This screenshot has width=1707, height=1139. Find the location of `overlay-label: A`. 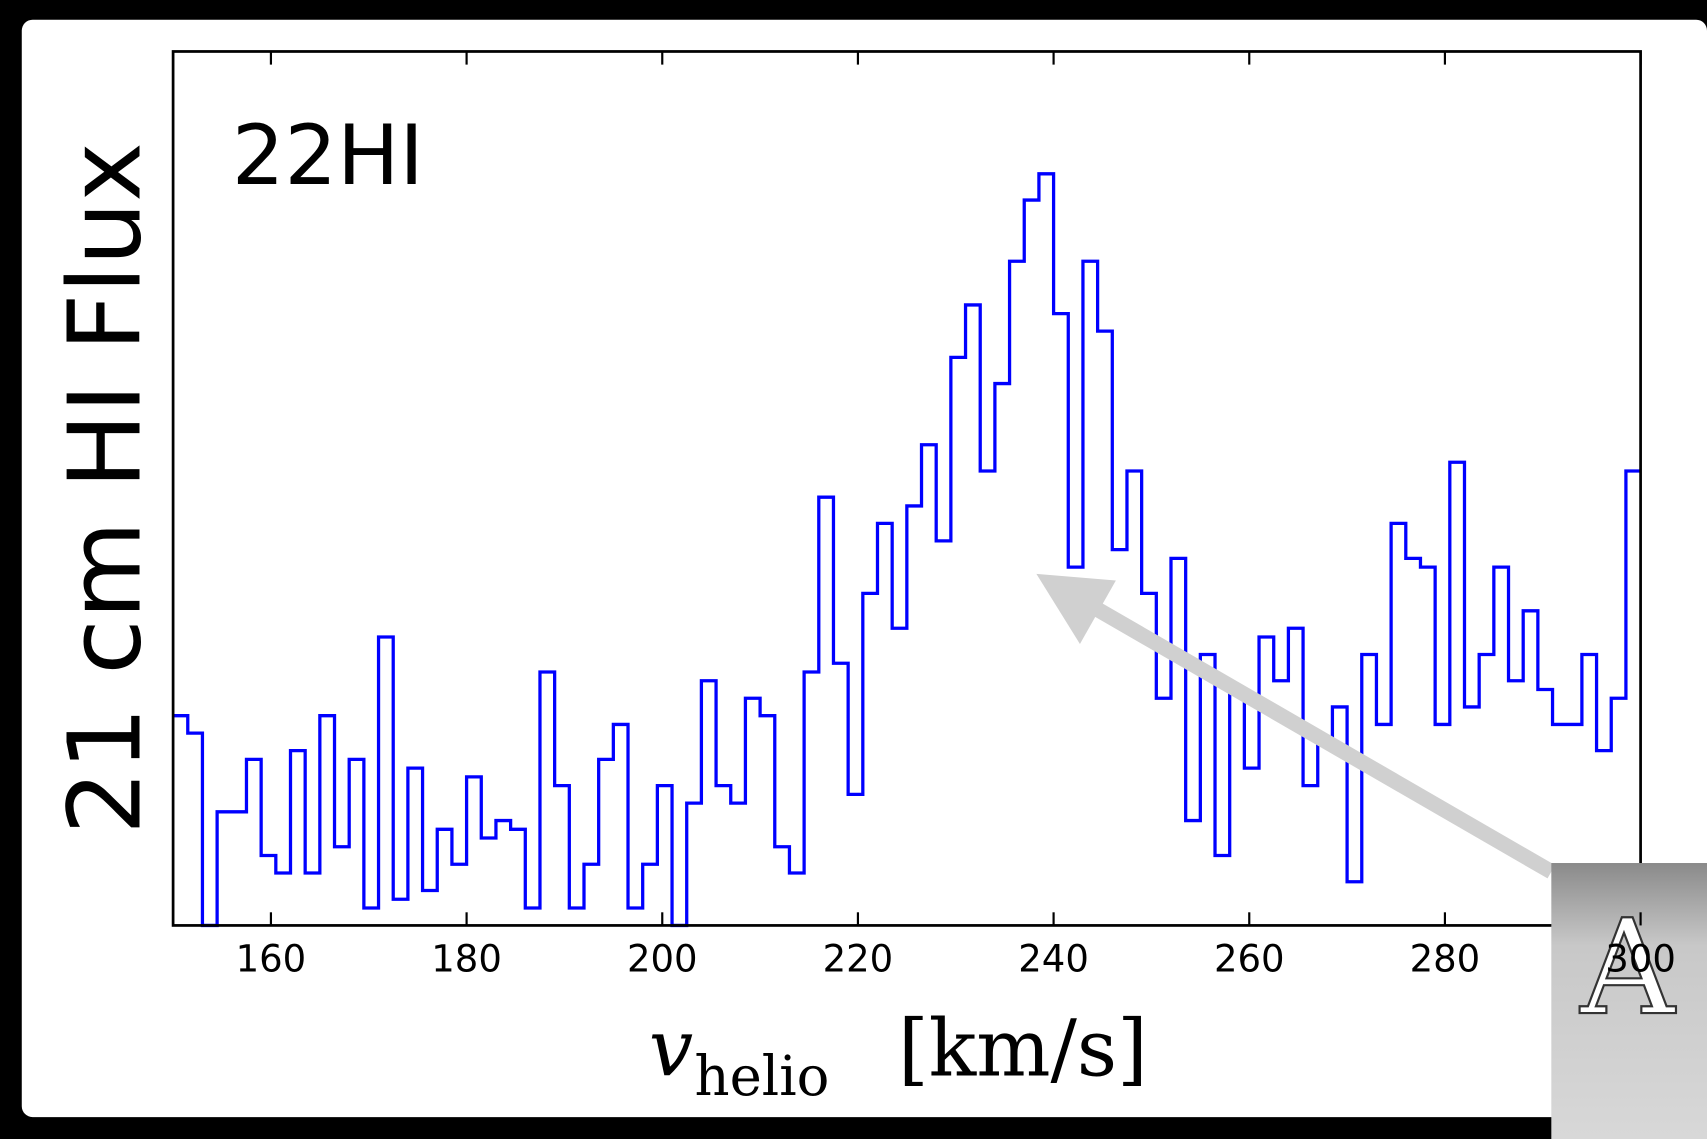

overlay-label: A is located at coordinates (1627, 967).